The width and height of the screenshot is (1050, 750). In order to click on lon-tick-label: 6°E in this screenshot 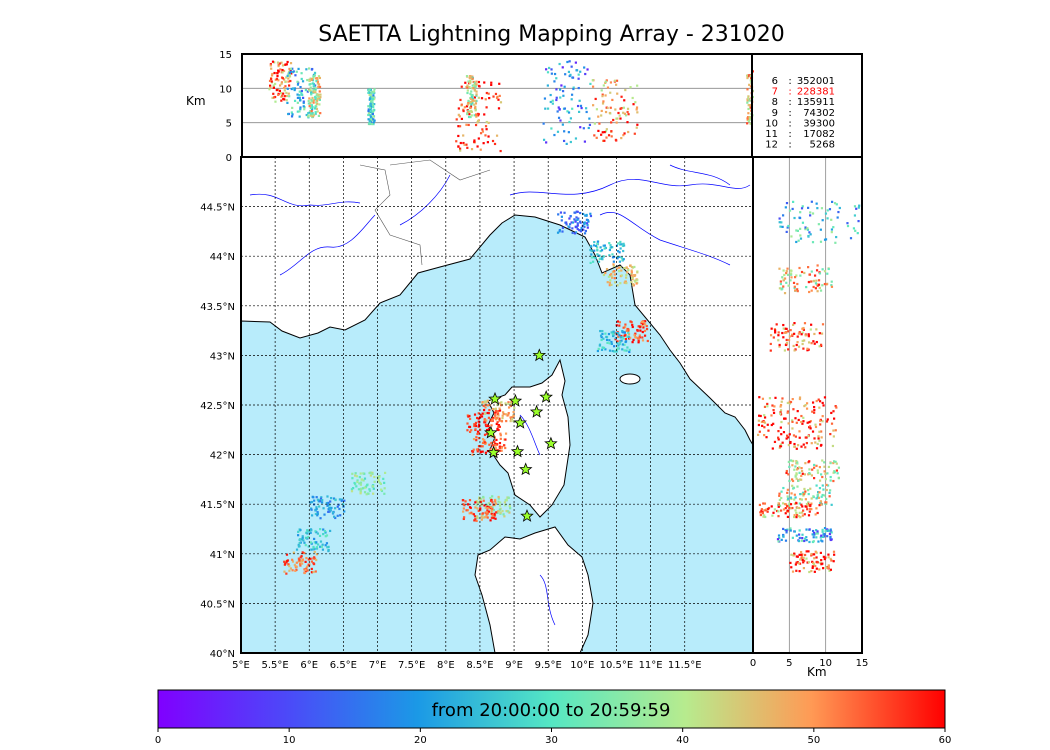, I will do `click(309, 665)`.